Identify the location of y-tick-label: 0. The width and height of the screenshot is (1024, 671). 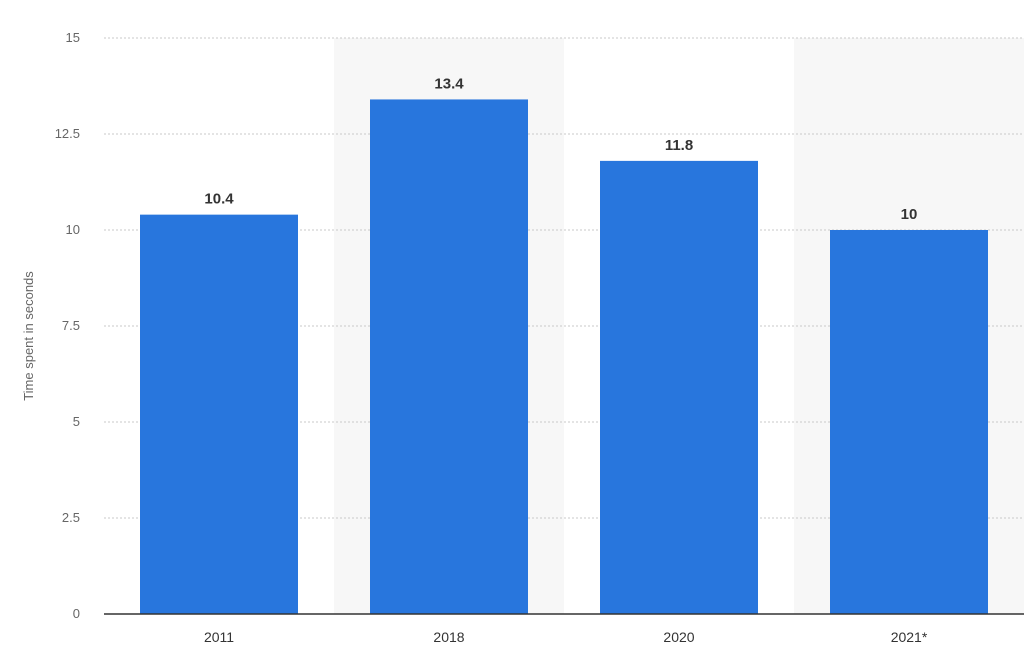
(76, 613).